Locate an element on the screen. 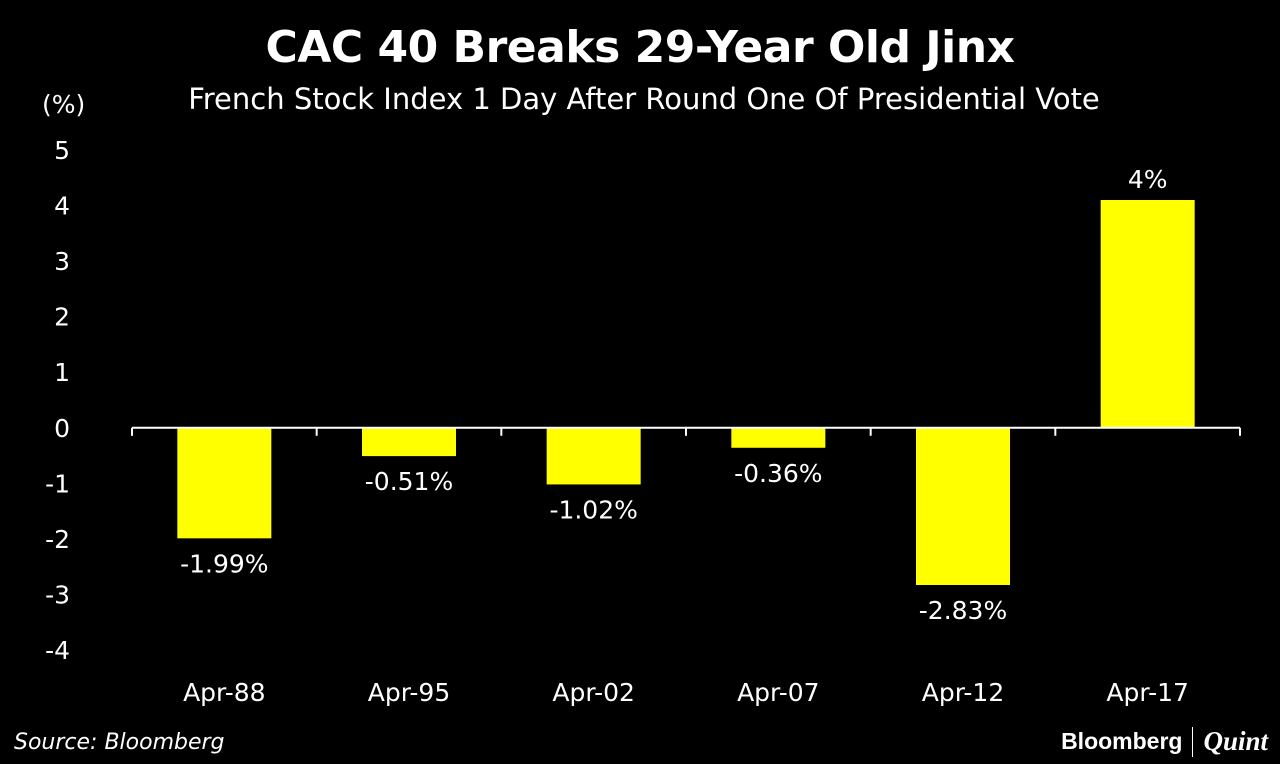 The height and width of the screenshot is (764, 1280). data-label: -1.02% is located at coordinates (593, 509).